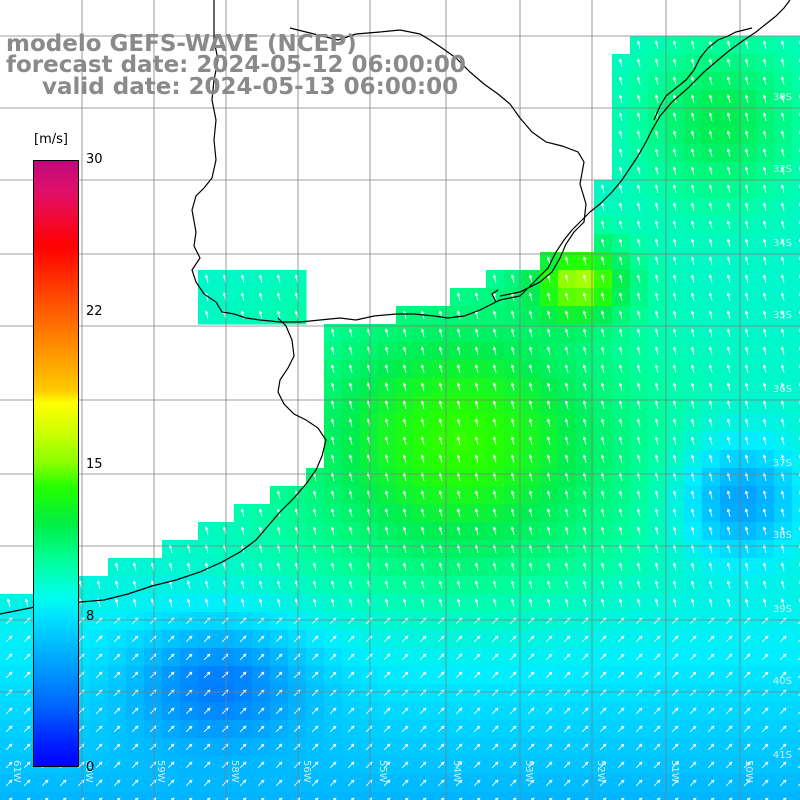 The height and width of the screenshot is (800, 800). I want to click on title-valid-date: valid date: 2024-05-13 06:00:00, so click(250, 87).